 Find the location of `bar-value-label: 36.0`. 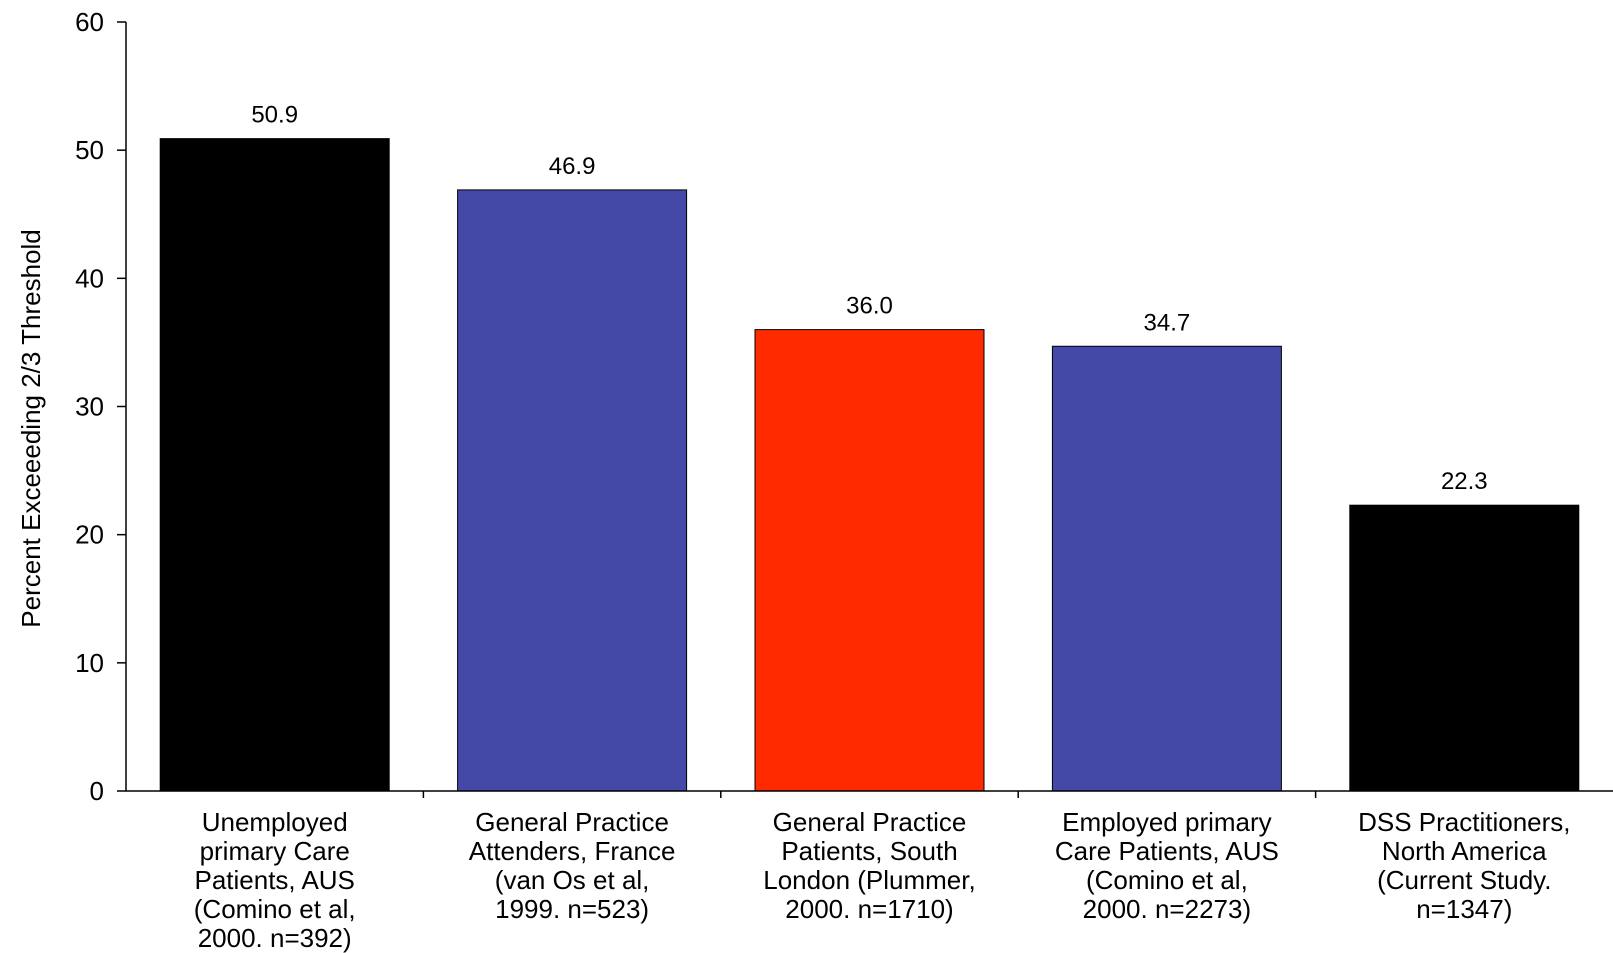

bar-value-label: 36.0 is located at coordinates (869, 306).